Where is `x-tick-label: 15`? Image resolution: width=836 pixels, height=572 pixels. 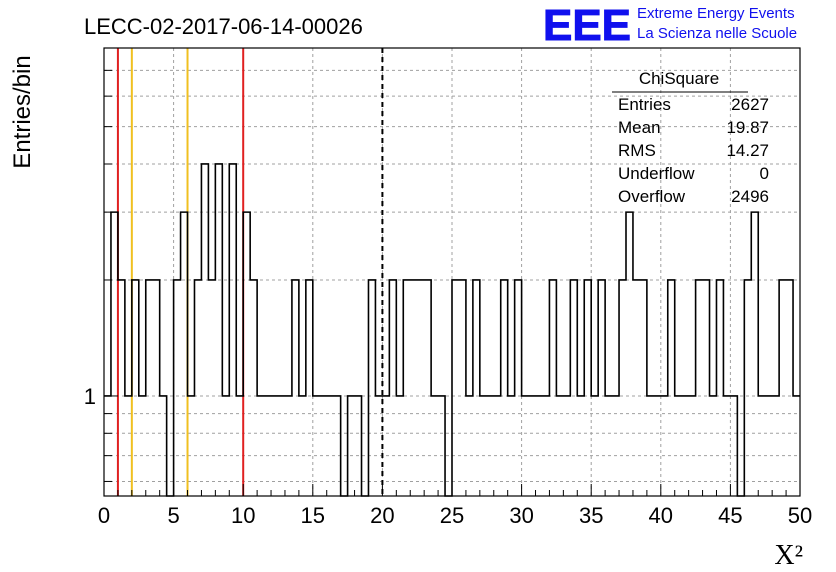
x-tick-label: 15 is located at coordinates (313, 515).